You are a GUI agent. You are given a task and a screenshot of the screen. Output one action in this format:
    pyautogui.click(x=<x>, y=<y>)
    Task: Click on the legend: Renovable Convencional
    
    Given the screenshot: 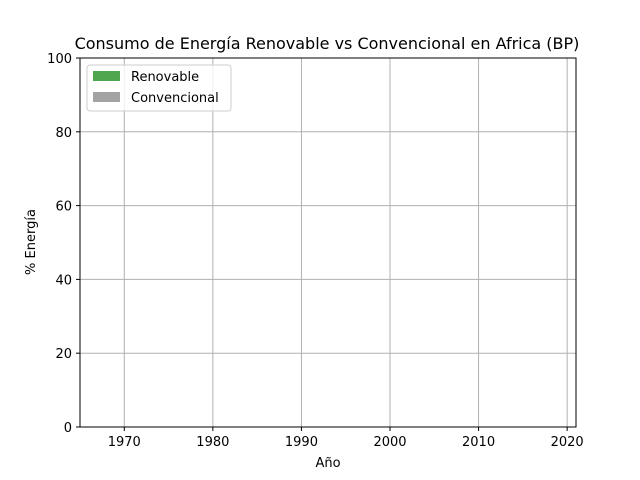 What is the action you would take?
    pyautogui.click(x=159, y=88)
    